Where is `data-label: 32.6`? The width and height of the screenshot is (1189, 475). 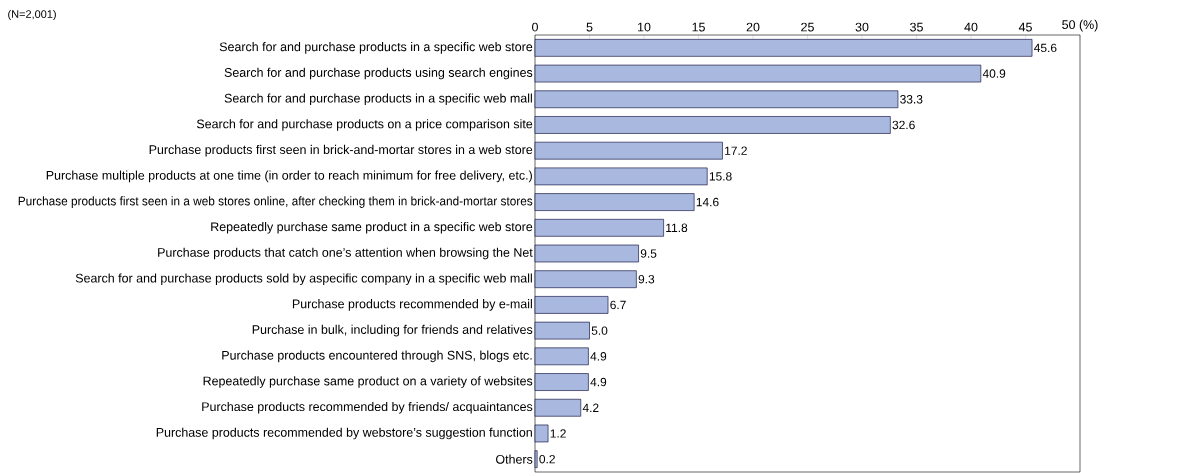
data-label: 32.6 is located at coordinates (903, 125).